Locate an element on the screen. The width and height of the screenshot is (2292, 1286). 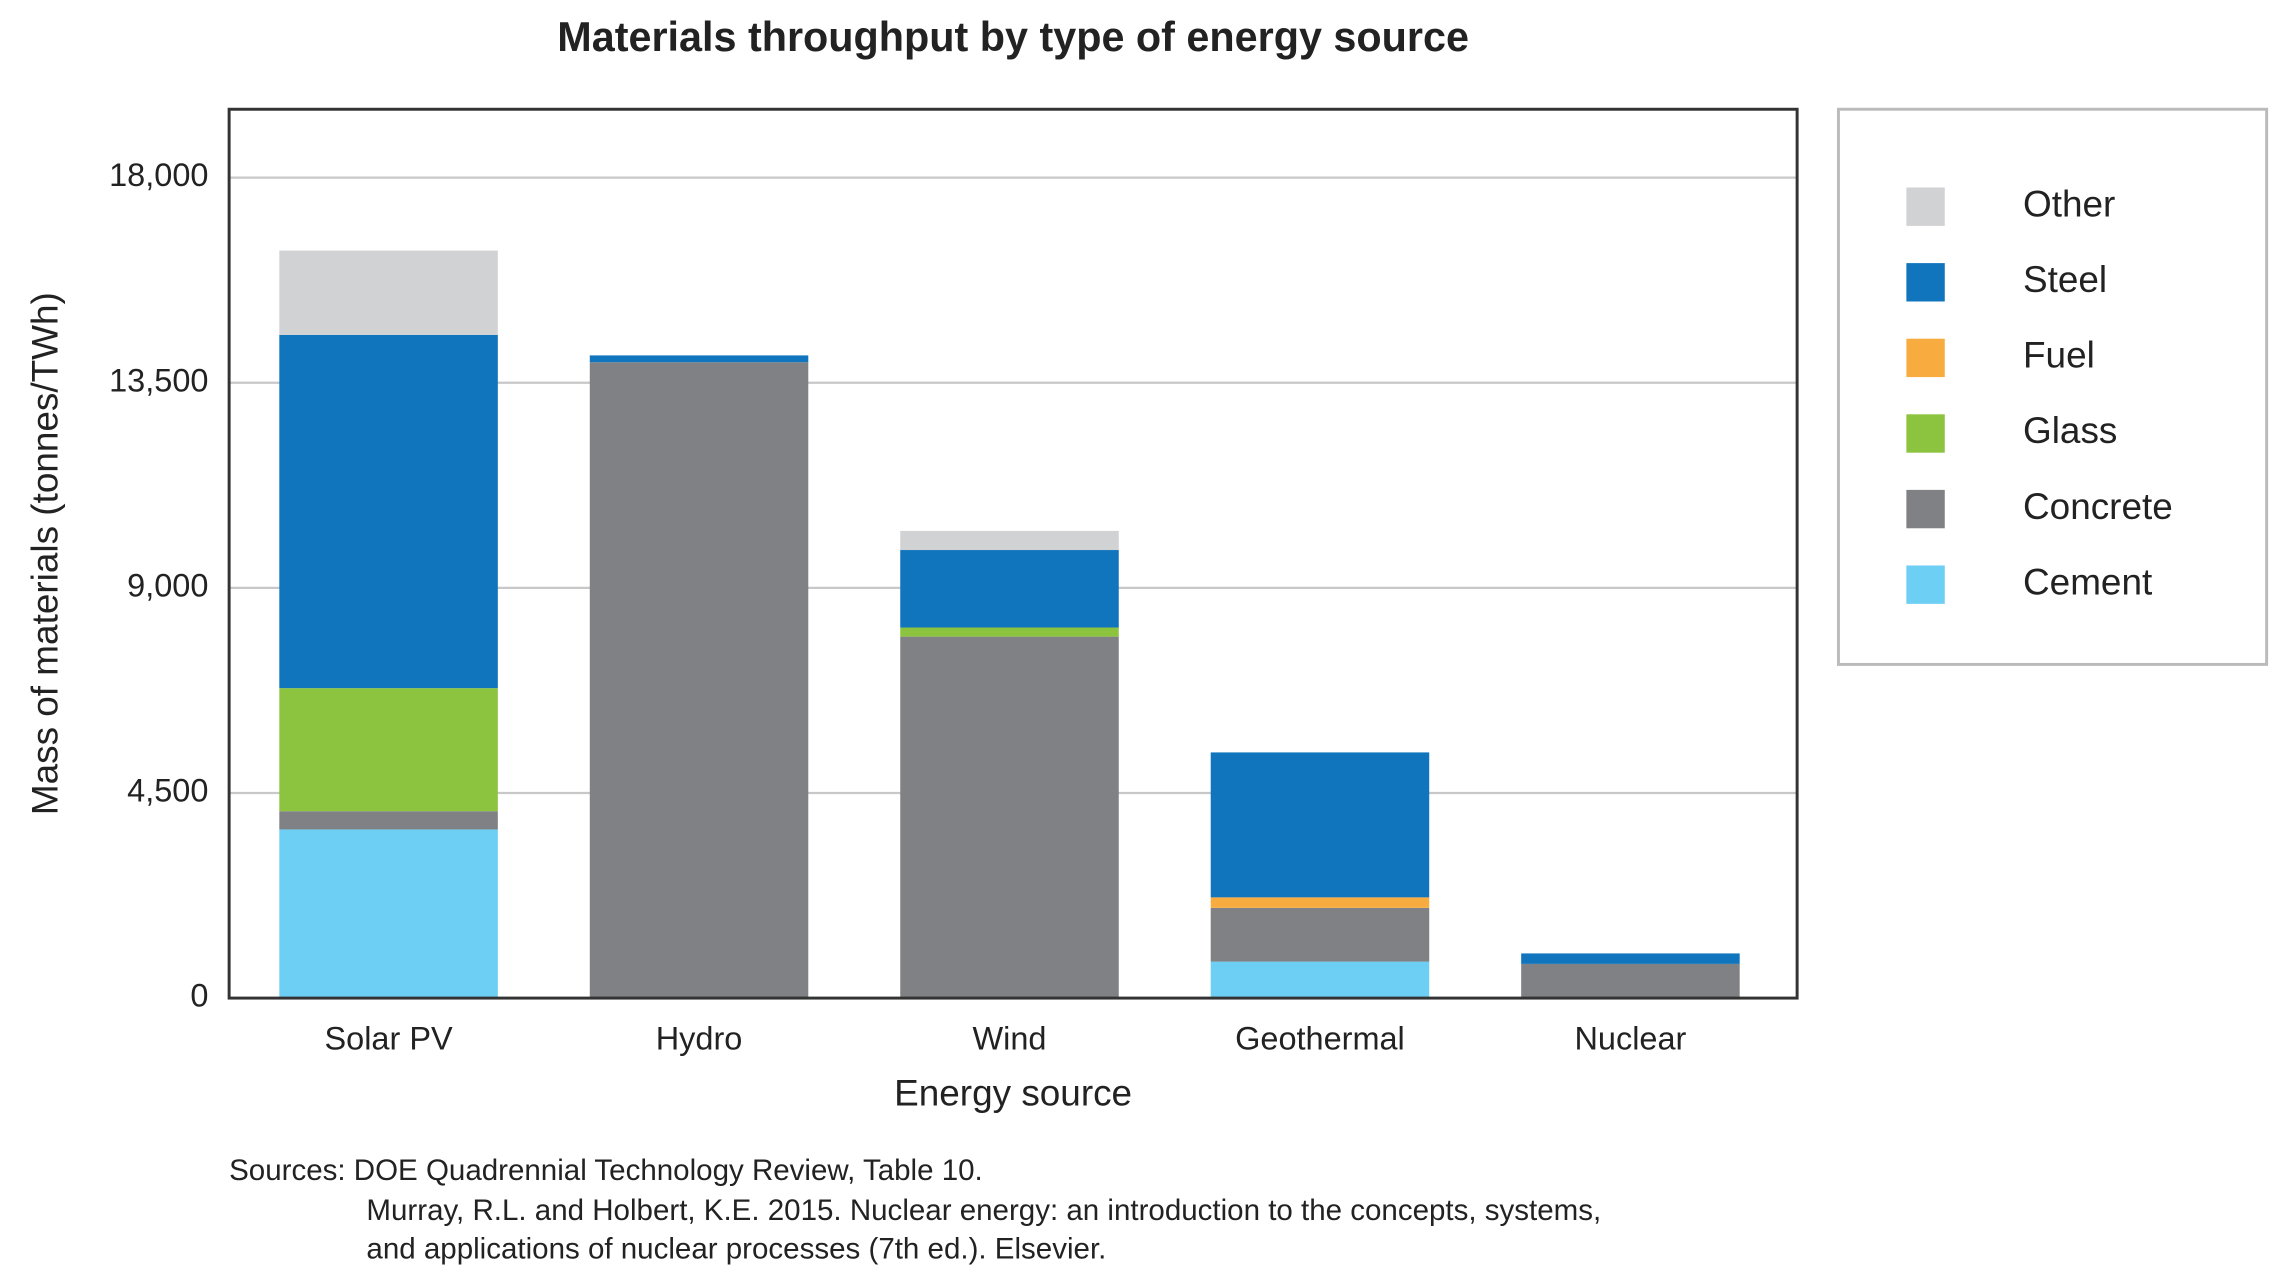
legend-label: Cement is located at coordinates (2087, 581).